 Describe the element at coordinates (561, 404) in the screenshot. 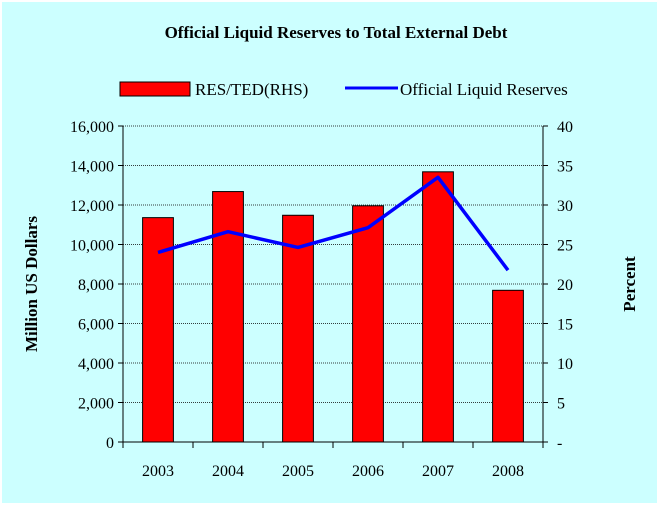

I see `right-tick-label: 5` at that location.